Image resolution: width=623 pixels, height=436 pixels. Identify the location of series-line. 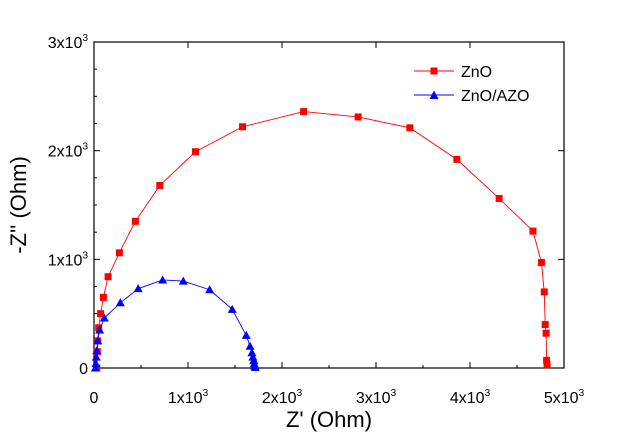
(175, 324).